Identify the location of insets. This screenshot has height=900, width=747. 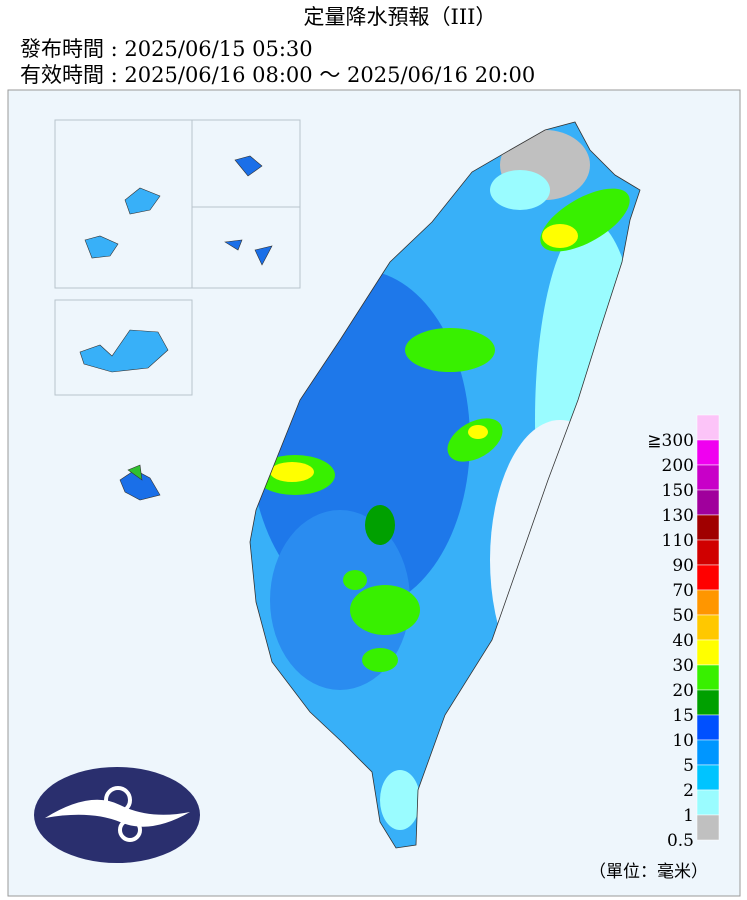
(177, 257).